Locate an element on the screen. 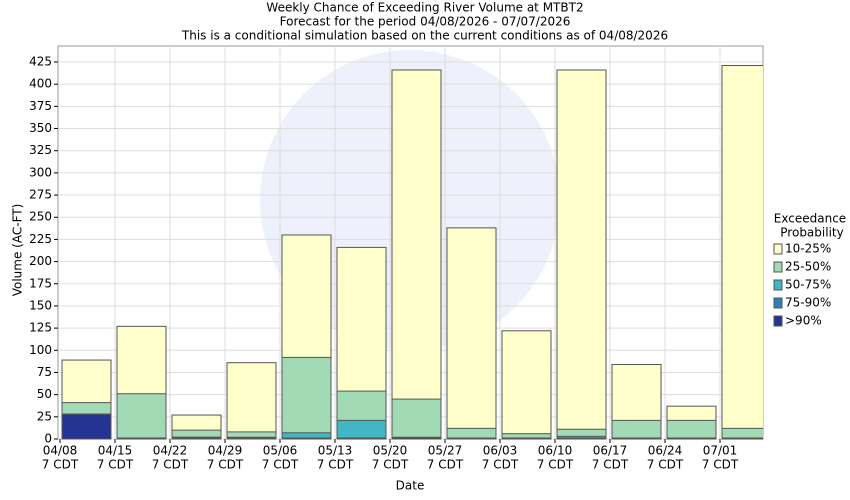 The width and height of the screenshot is (850, 500). y-tick-label: 425 is located at coordinates (40, 62).